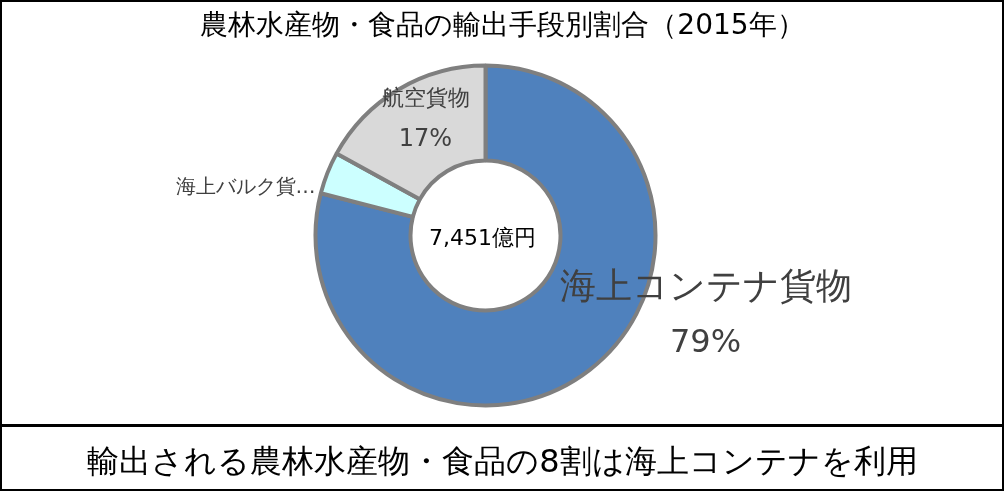  Describe the element at coordinates (425, 97) in the screenshot. I see `slice-label: 航空貨物` at that location.